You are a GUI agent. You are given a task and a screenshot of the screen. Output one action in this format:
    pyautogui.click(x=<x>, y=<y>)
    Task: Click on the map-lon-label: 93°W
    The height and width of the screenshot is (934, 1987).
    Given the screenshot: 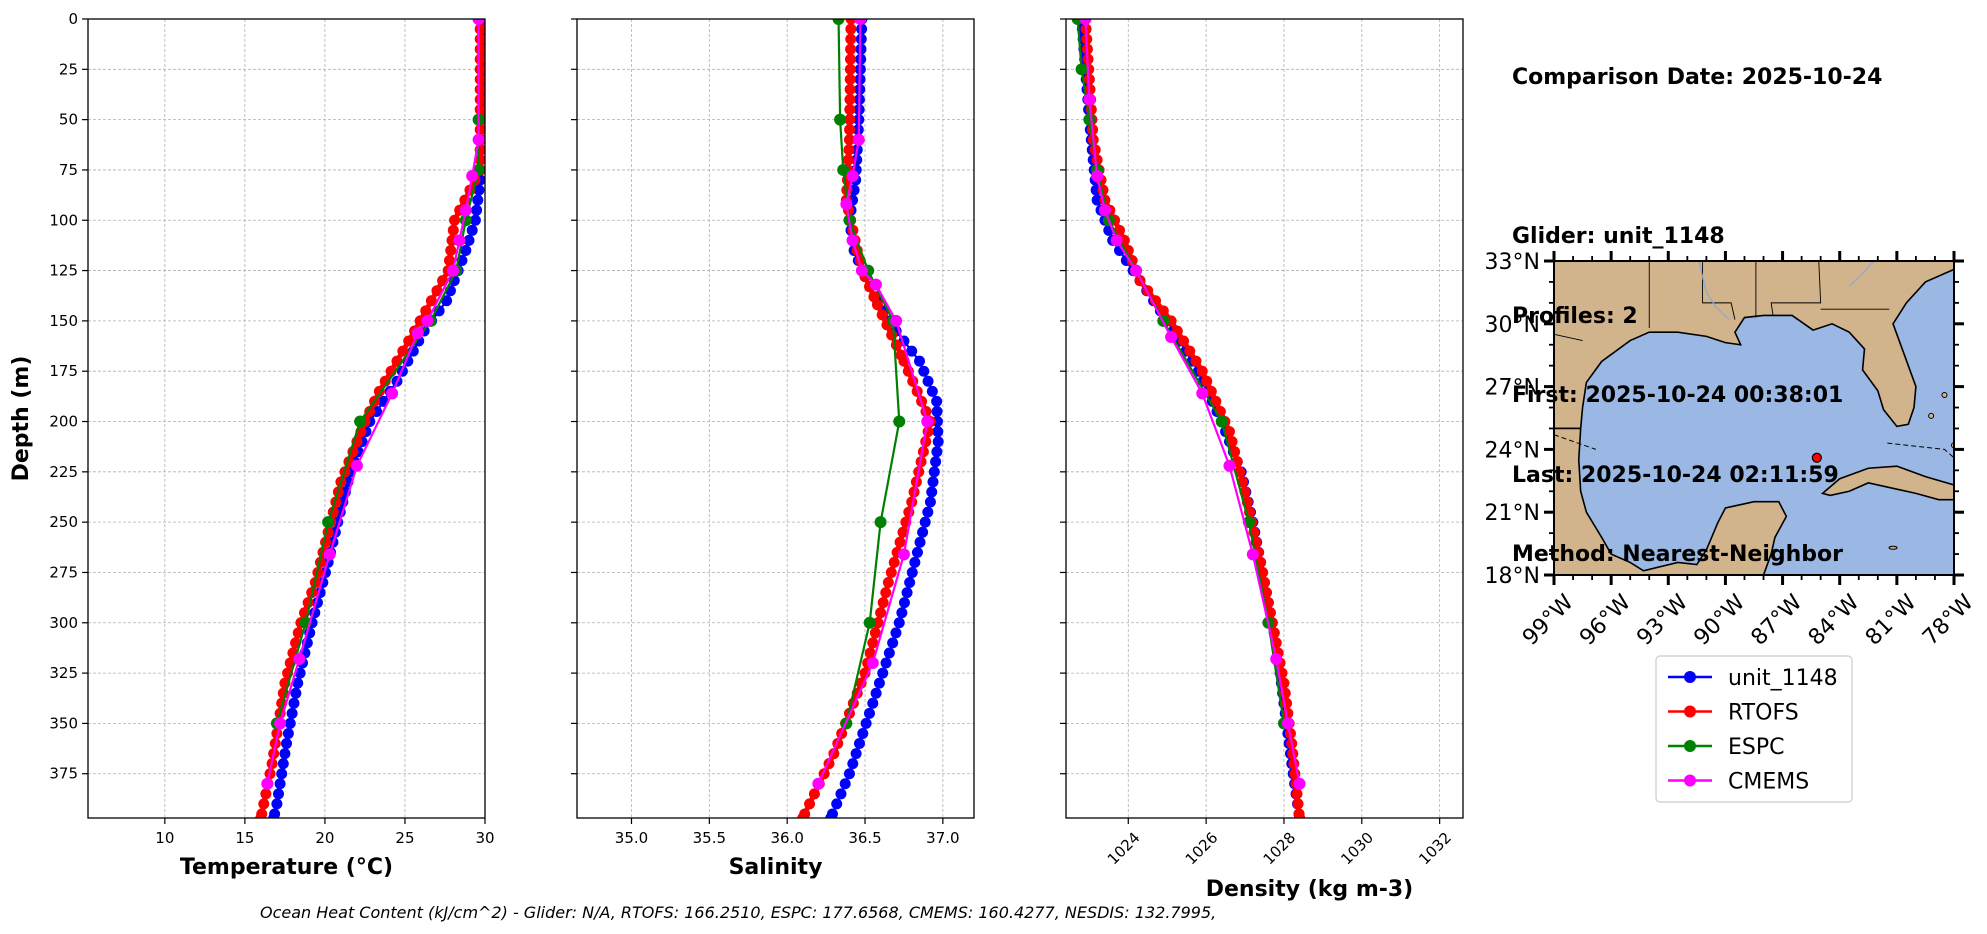 What is the action you would take?
    pyautogui.click(x=1662, y=620)
    